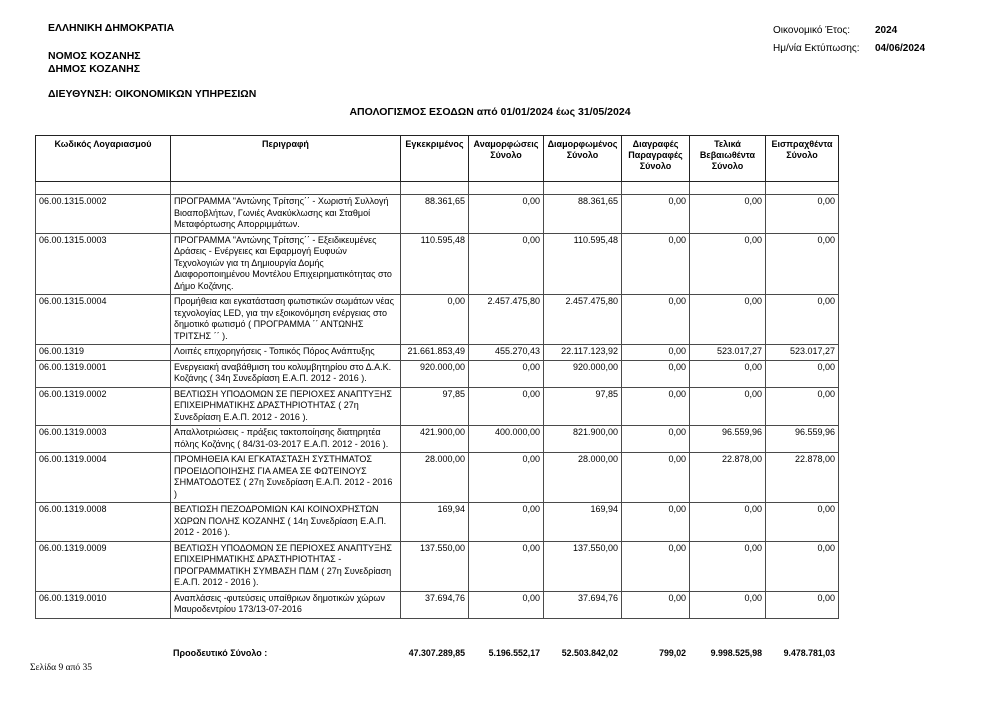 The width and height of the screenshot is (1000, 707). Describe the element at coordinates (434, 477) in the screenshot. I see `approved-cell: 28.000,00` at that location.